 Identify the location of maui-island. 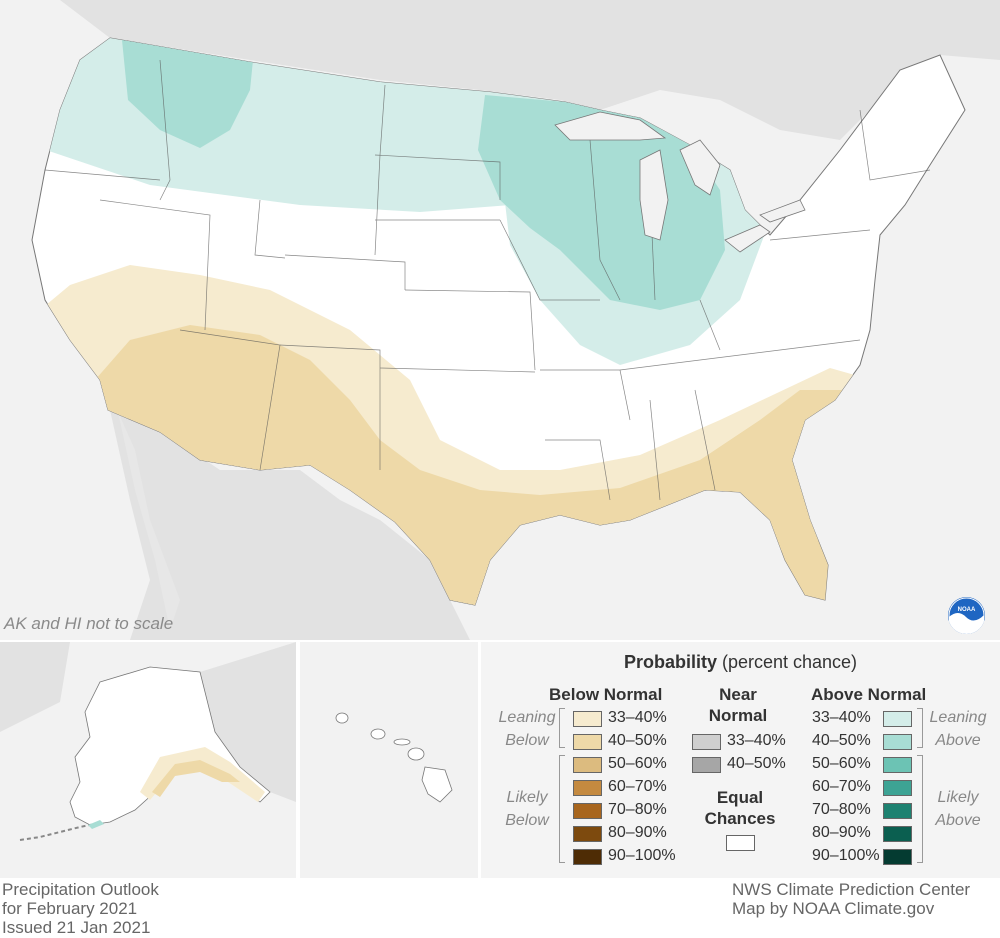
(416, 754).